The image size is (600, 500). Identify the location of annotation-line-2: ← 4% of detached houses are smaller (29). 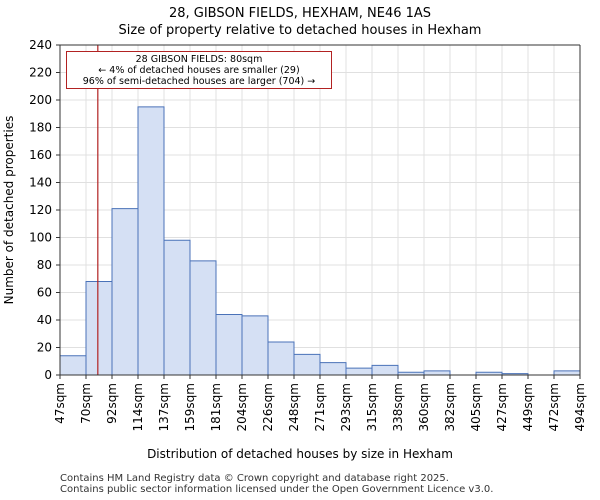
(199, 70).